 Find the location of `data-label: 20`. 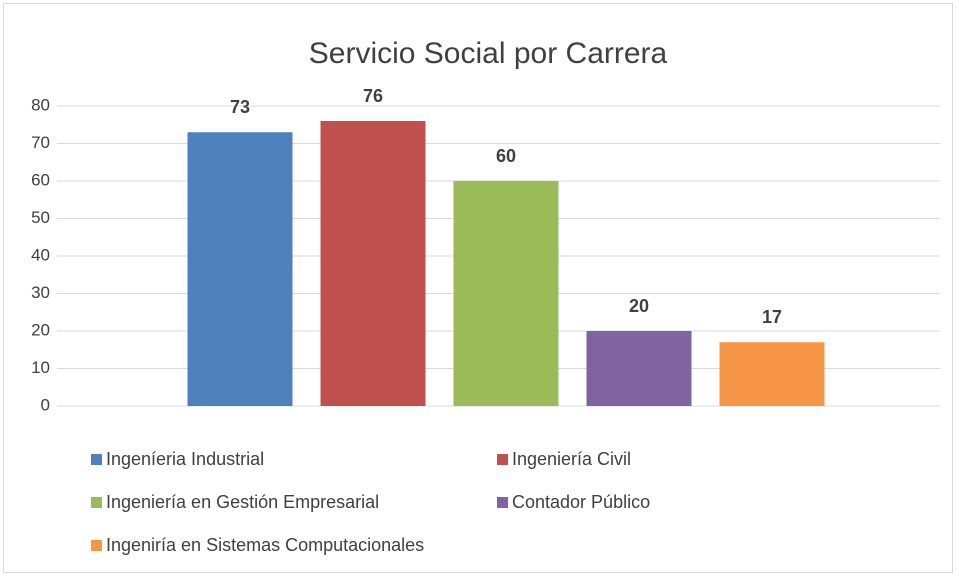

data-label: 20 is located at coordinates (639, 306).